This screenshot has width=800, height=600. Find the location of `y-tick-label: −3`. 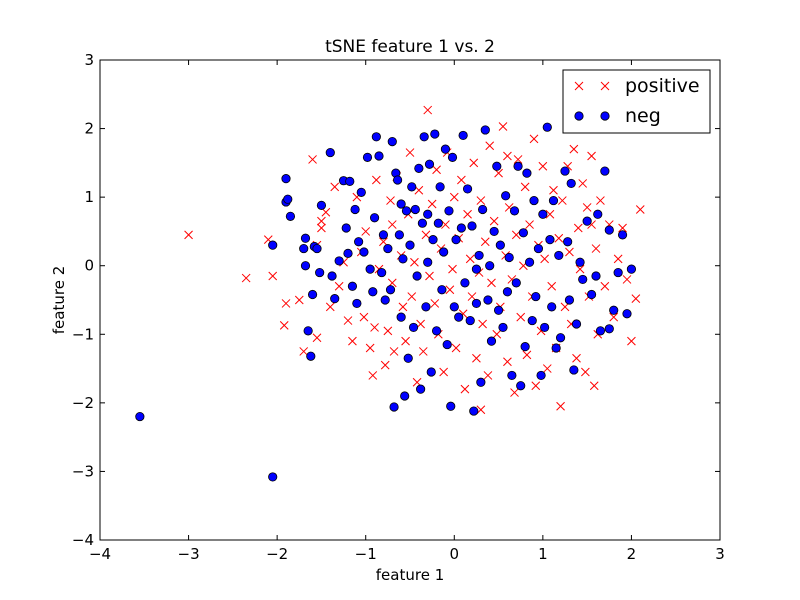

y-tick-label: −3 is located at coordinates (83, 471).